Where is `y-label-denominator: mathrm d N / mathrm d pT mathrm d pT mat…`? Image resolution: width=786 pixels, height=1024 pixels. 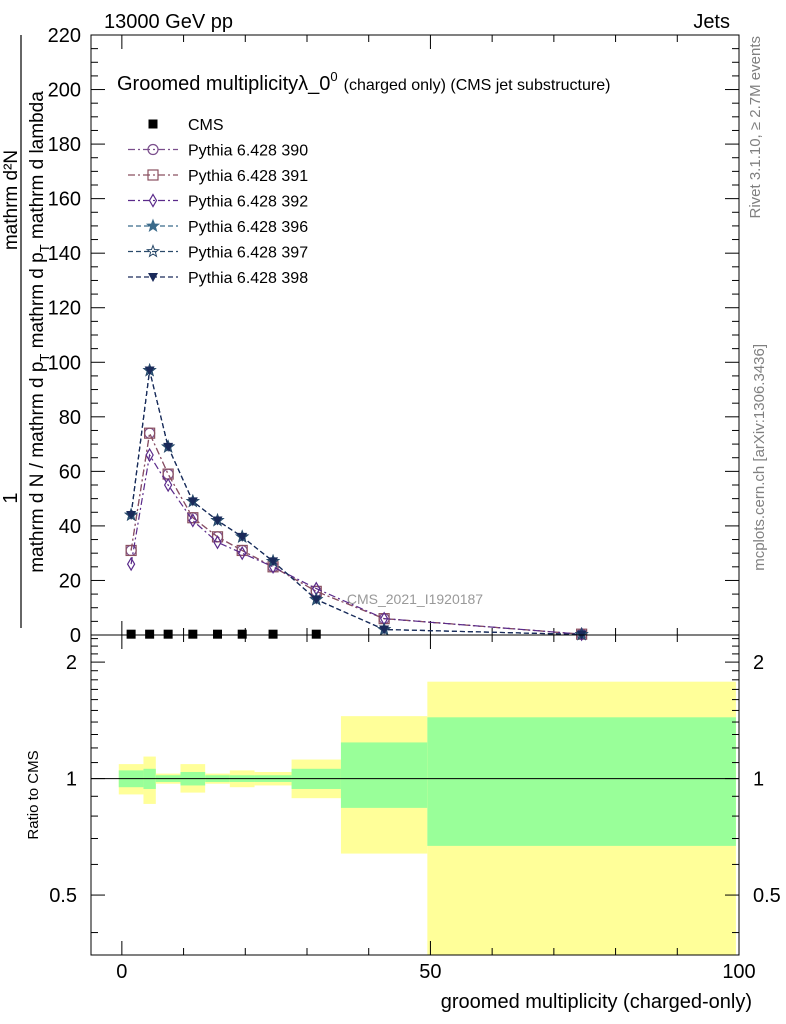
y-label-denominator: mathrm d N / mathrm d pT mathrm d pT mat… is located at coordinates (39, 332).